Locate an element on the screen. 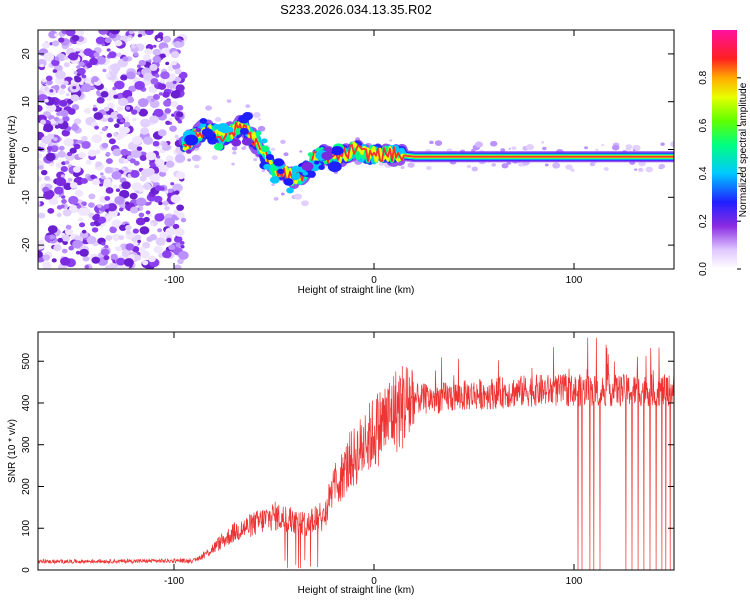 Image resolution: width=750 pixels, height=600 pixels. colorbar-gradient is located at coordinates (724, 149).